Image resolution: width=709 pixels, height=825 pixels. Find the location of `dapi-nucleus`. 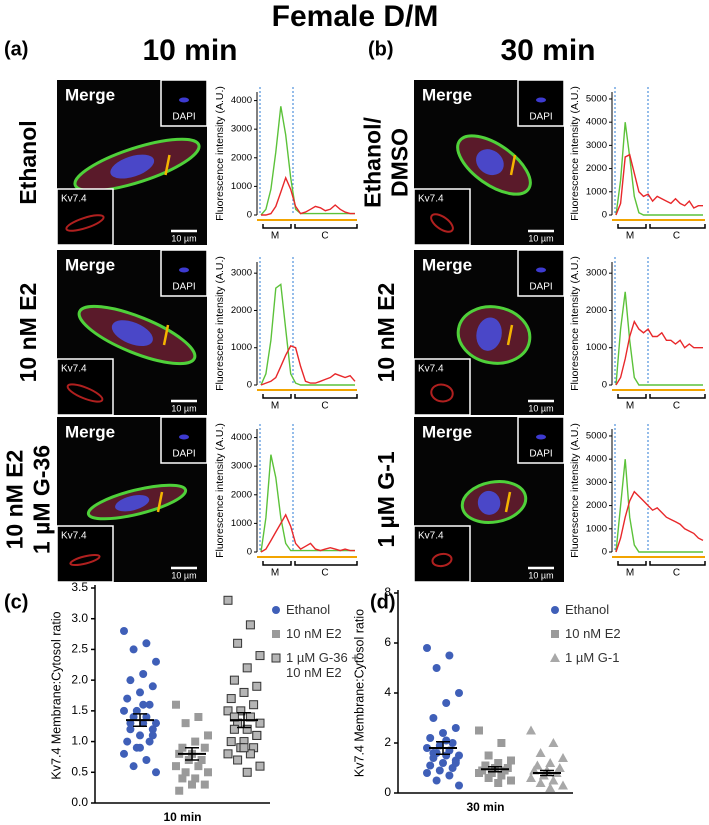

dapi-nucleus is located at coordinates (184, 270).